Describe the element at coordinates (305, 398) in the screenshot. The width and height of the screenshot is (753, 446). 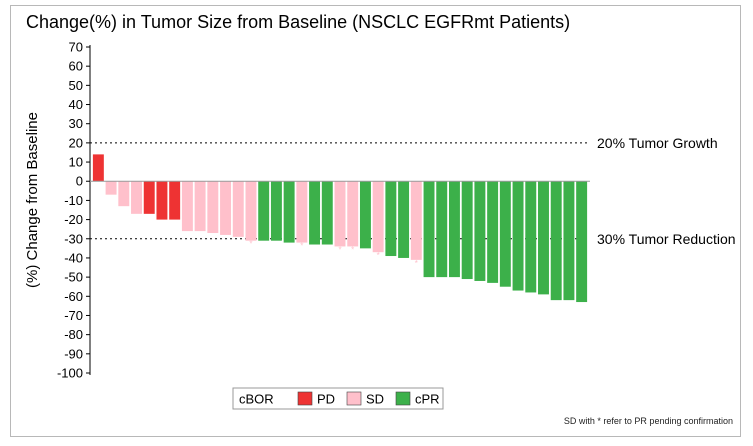
I see `legend-swatch-pd` at that location.